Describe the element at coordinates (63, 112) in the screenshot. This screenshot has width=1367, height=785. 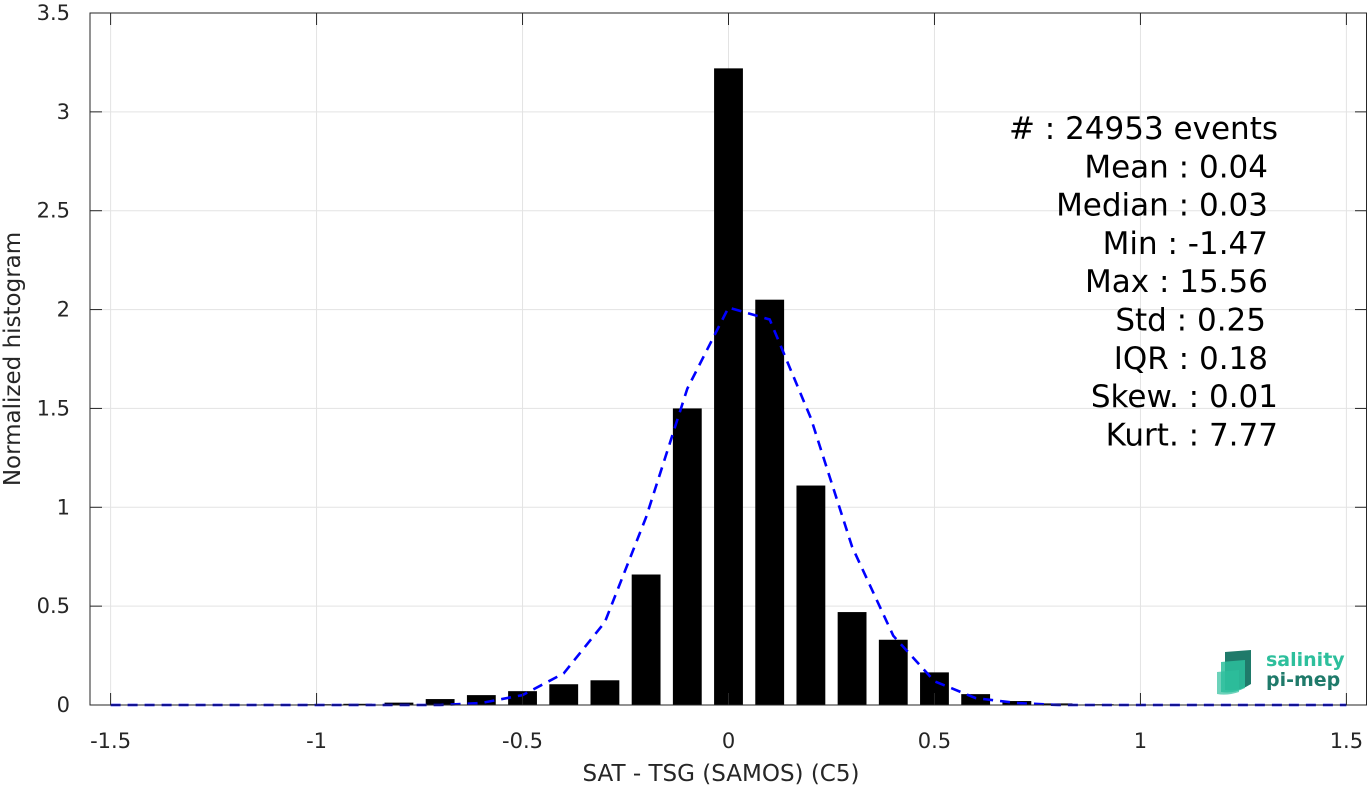
I see `y-tick-label: 3` at that location.